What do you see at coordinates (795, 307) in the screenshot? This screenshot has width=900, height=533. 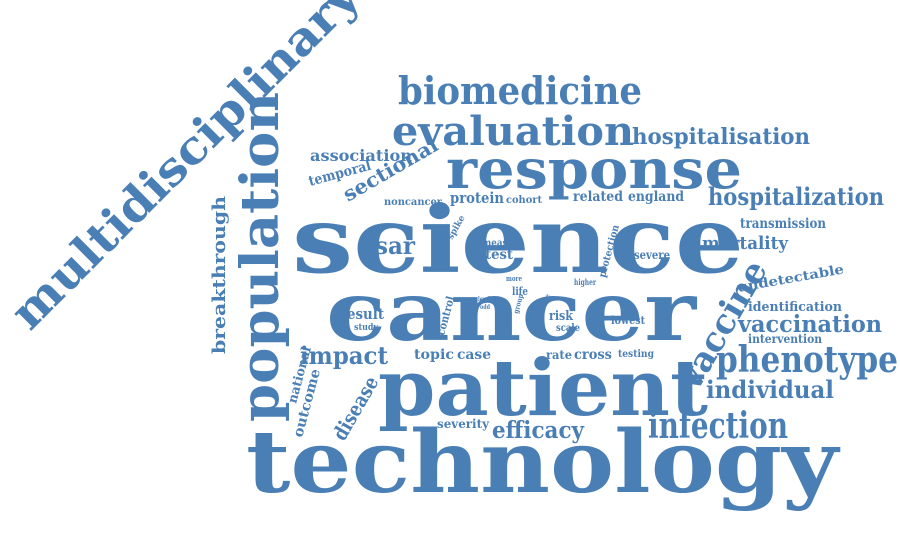 I see `word-identification: identification` at bounding box center [795, 307].